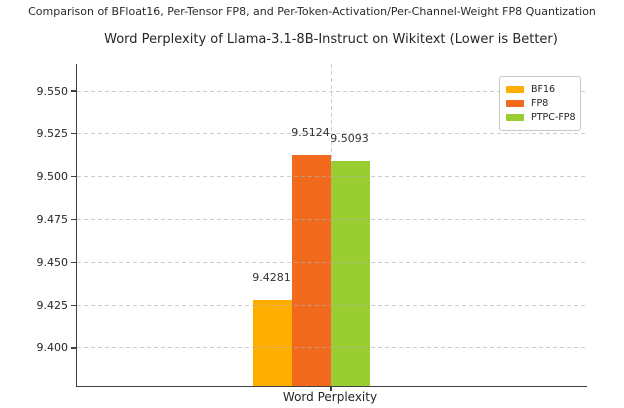 This screenshot has height=408, width=624. I want to click on legend-label: PTPC-FP8, so click(553, 117).